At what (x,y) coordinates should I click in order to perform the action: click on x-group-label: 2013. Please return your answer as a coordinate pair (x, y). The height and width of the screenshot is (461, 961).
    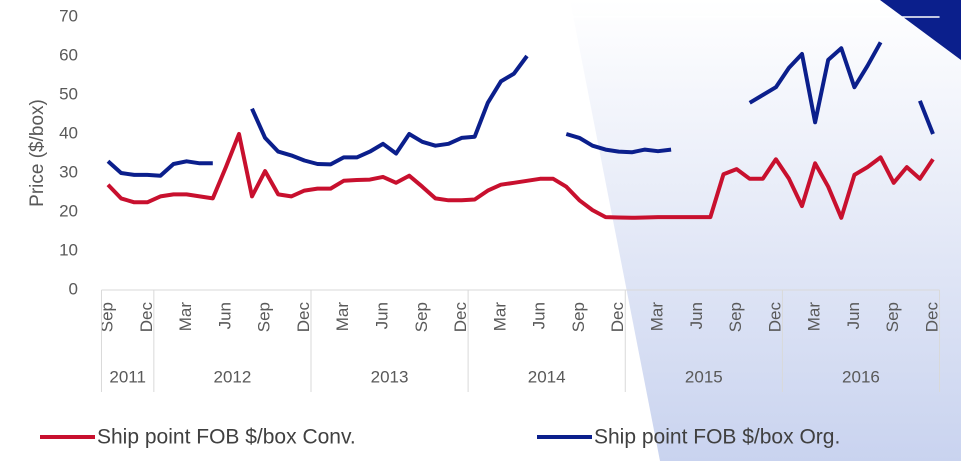
    Looking at the image, I should click on (390, 376).